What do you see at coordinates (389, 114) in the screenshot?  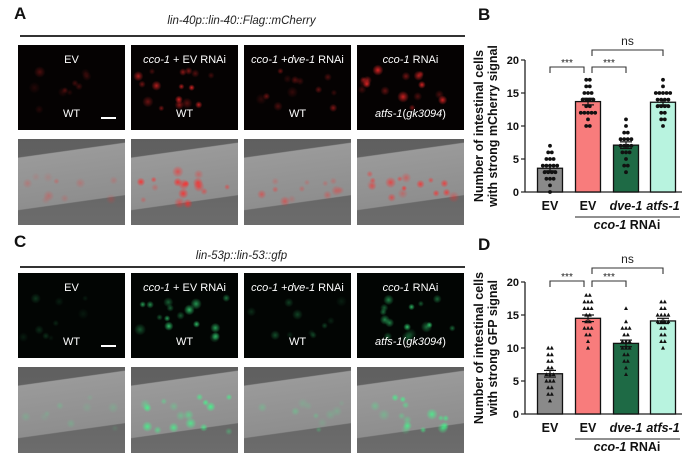 I see `label-part: atfs-1` at bounding box center [389, 114].